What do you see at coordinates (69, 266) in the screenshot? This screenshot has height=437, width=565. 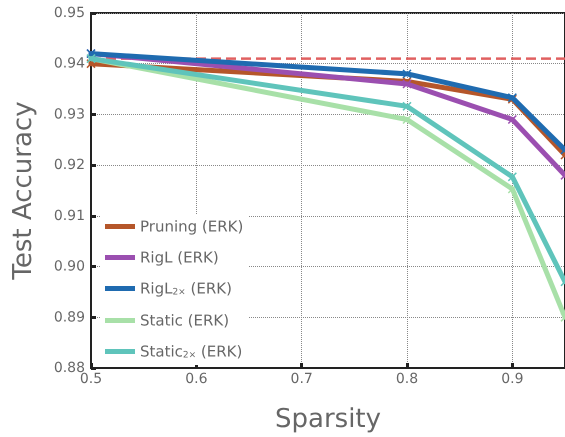 I see `y-tick-label: 0.90` at bounding box center [69, 266].